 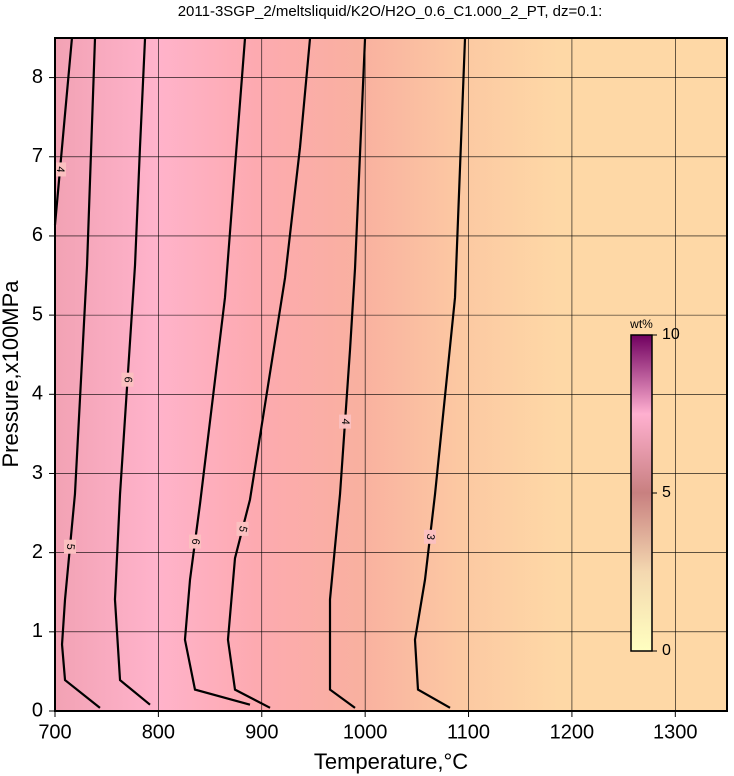 What do you see at coordinates (671, 334) in the screenshot?
I see `colorbar-tick-label: 10` at bounding box center [671, 334].